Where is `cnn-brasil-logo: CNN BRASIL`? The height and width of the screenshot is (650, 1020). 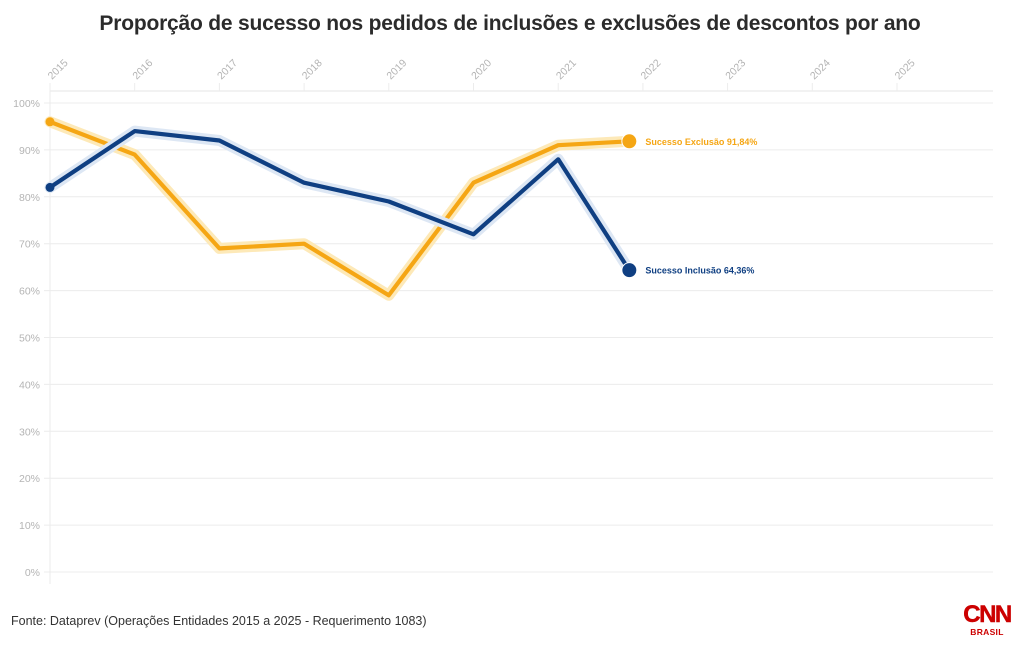 cnn-brasil-logo: CNN BRASIL is located at coordinates (987, 620).